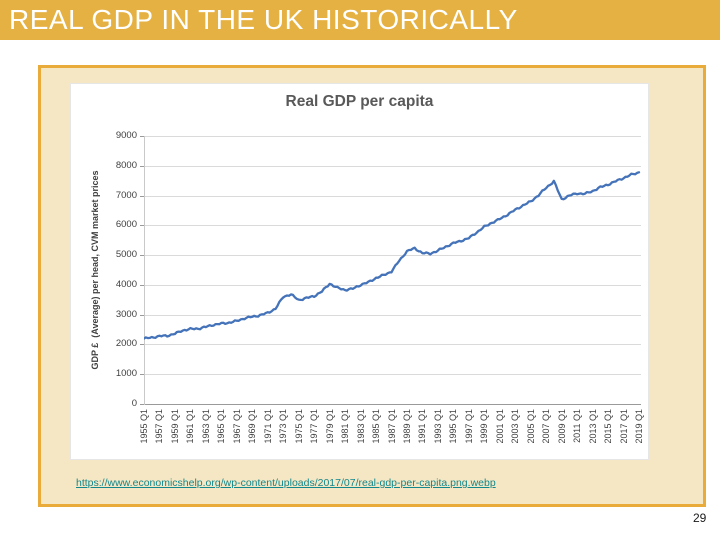  I want to click on page-number: 29, so click(700, 518).